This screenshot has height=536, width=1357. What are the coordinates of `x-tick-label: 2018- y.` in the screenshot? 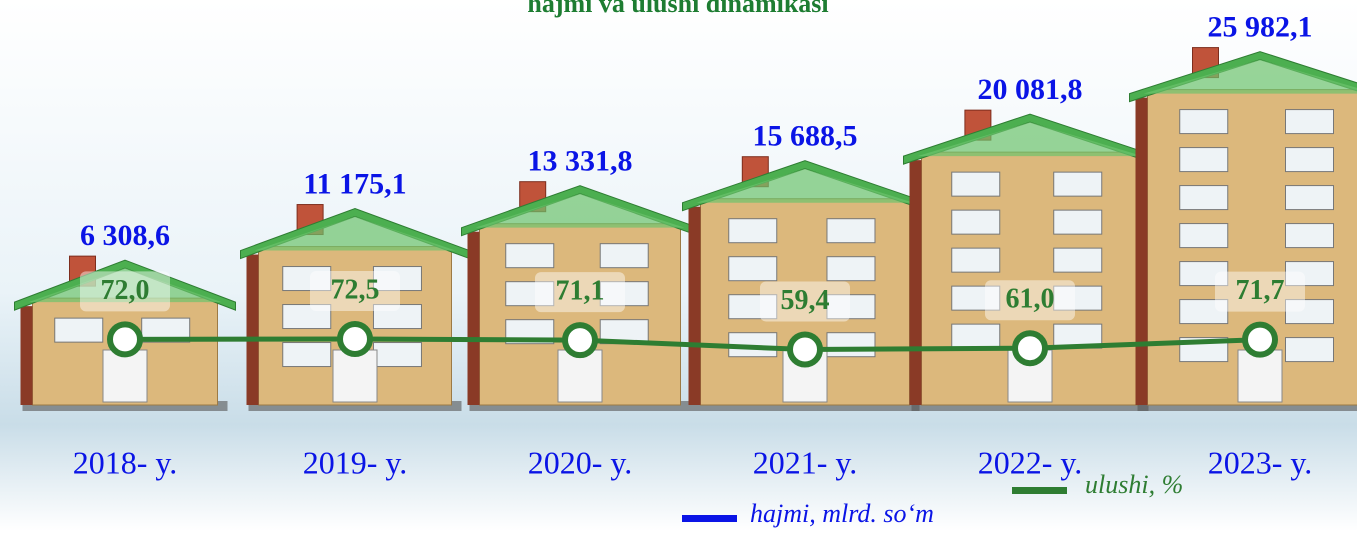 It's located at (125, 462).